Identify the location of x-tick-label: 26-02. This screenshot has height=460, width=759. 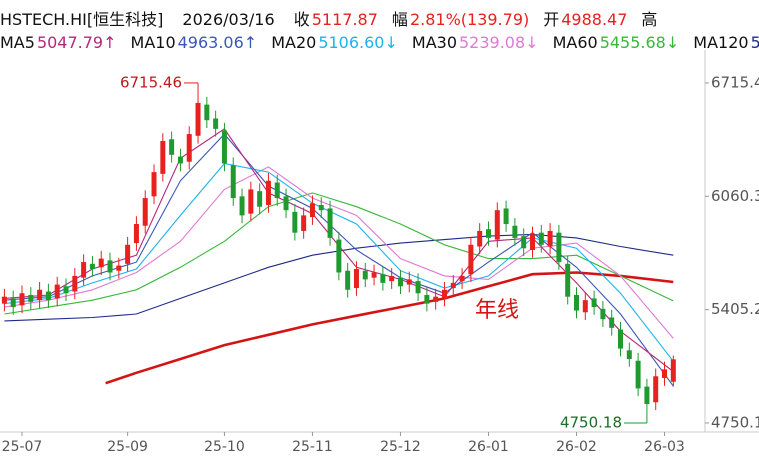
(576, 447).